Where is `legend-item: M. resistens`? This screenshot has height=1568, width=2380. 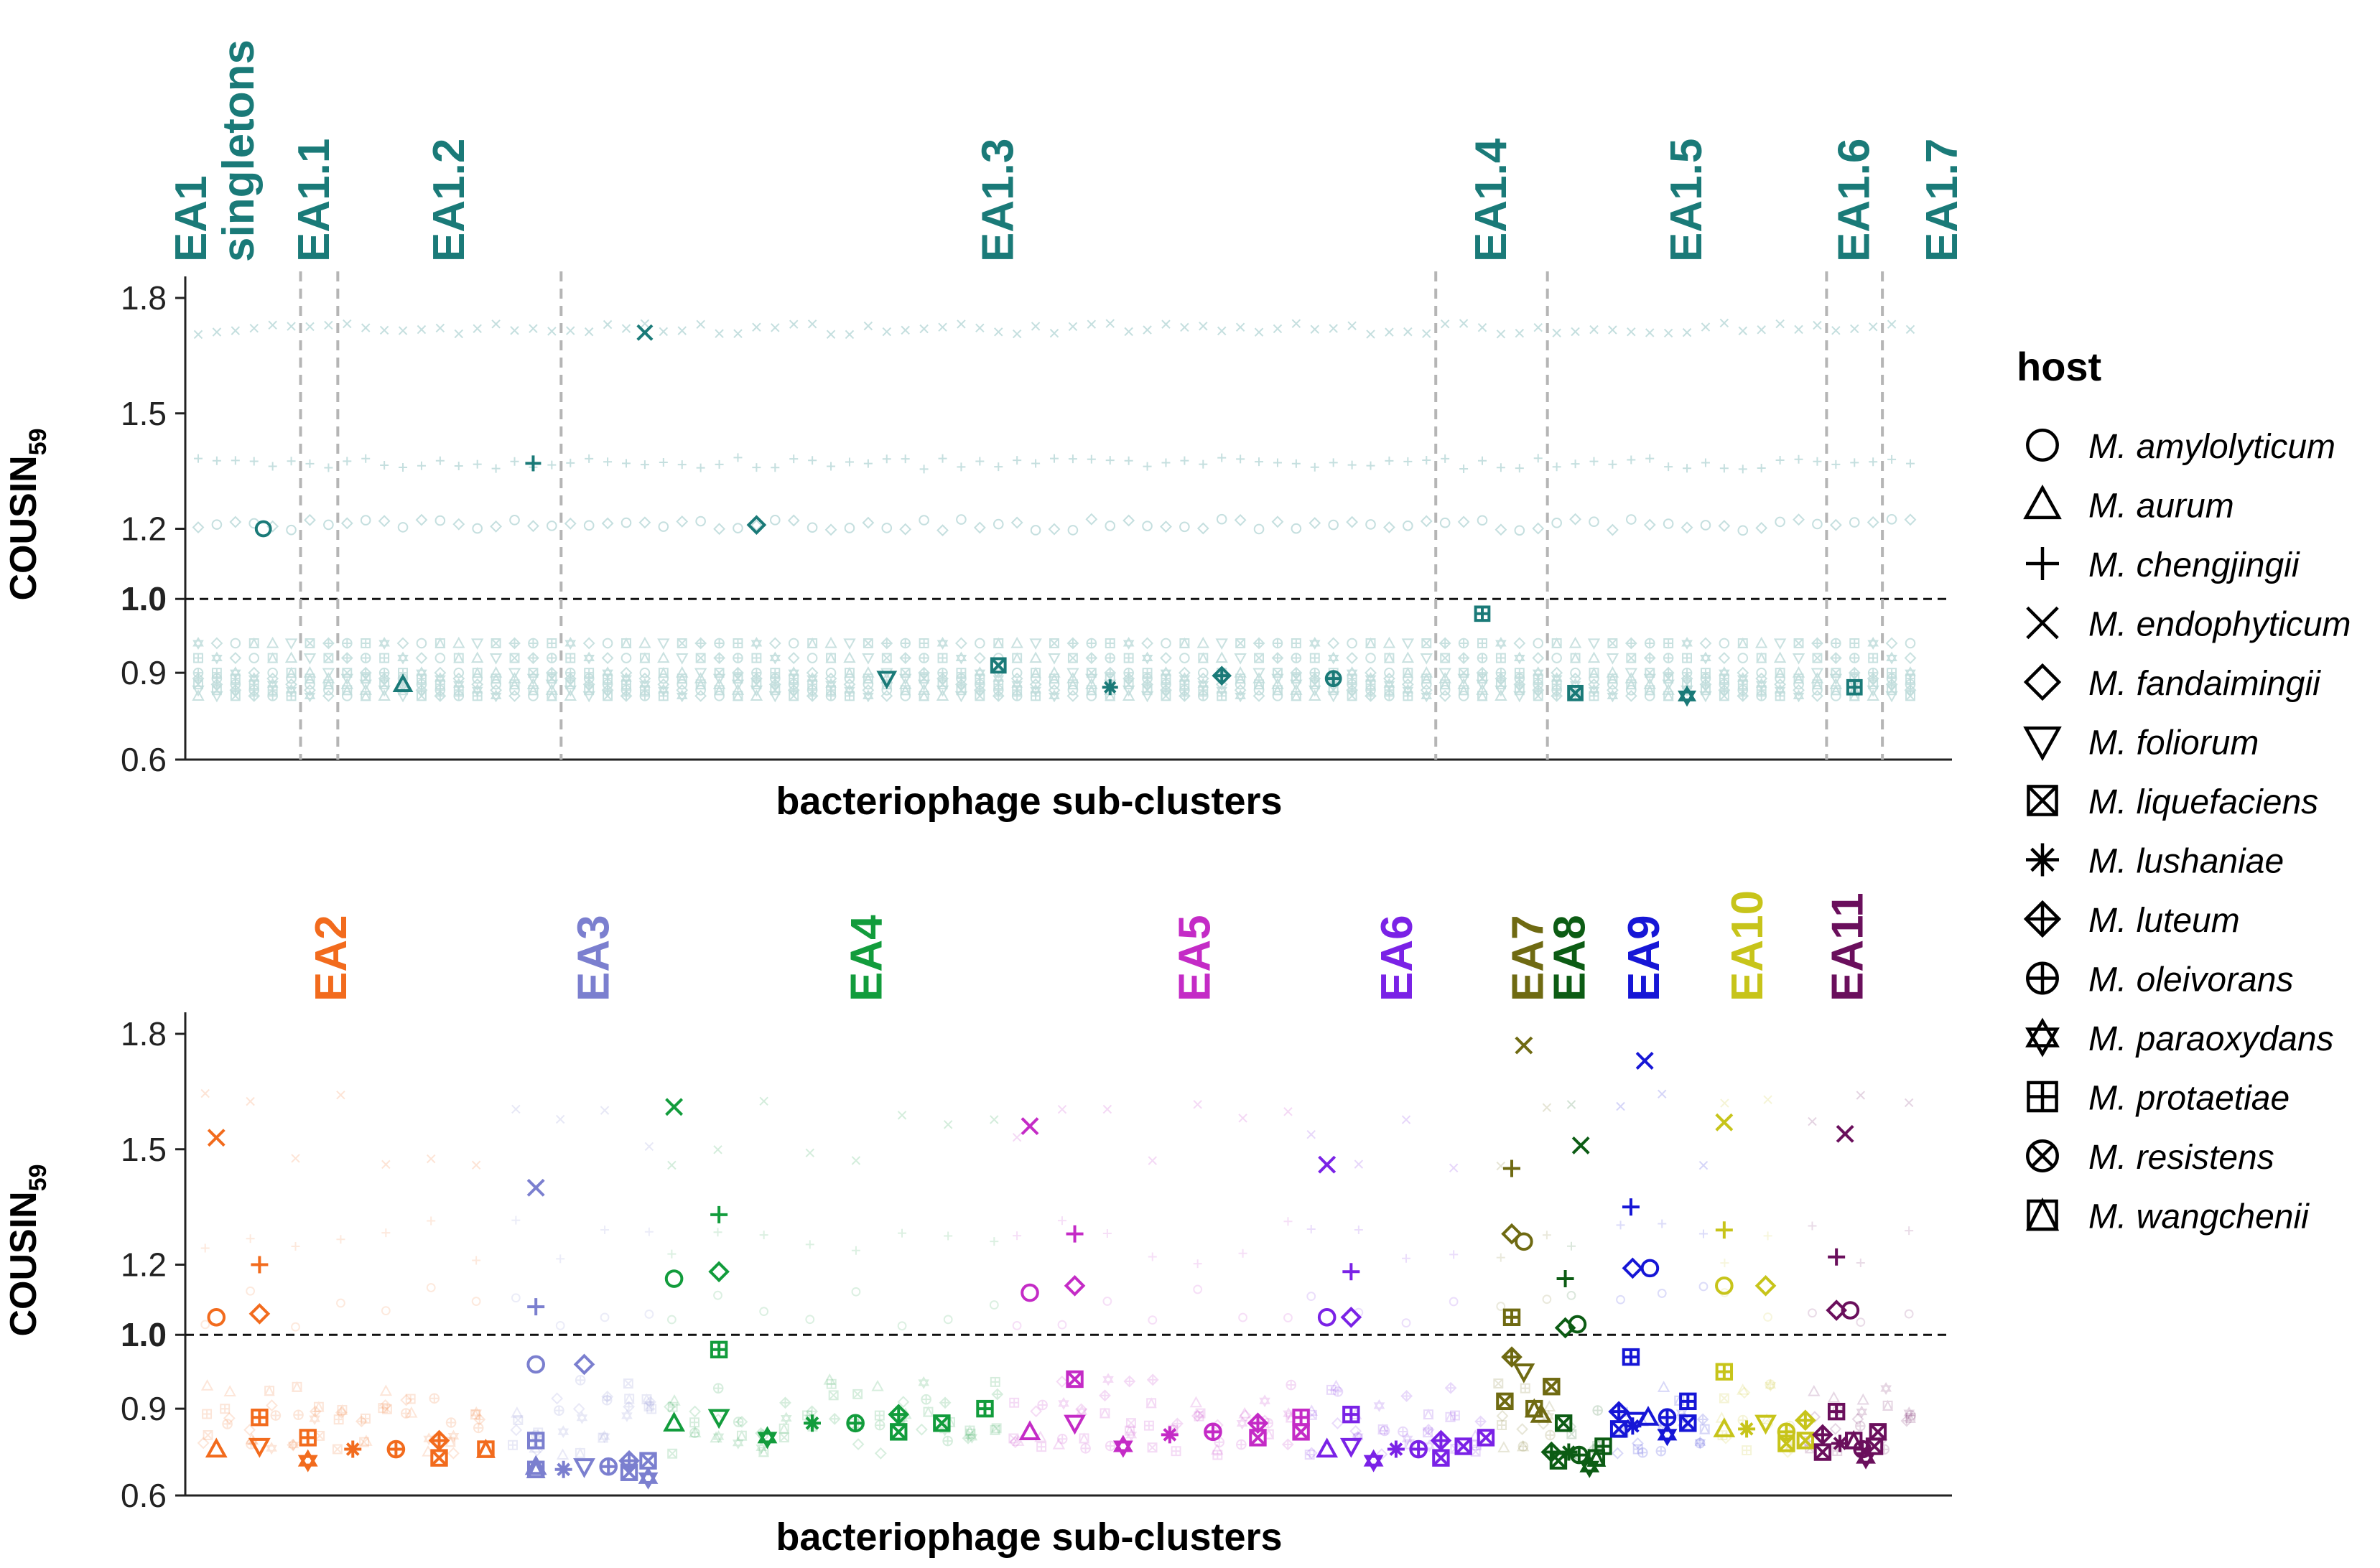 legend-item: M. resistens is located at coordinates (2150, 1158).